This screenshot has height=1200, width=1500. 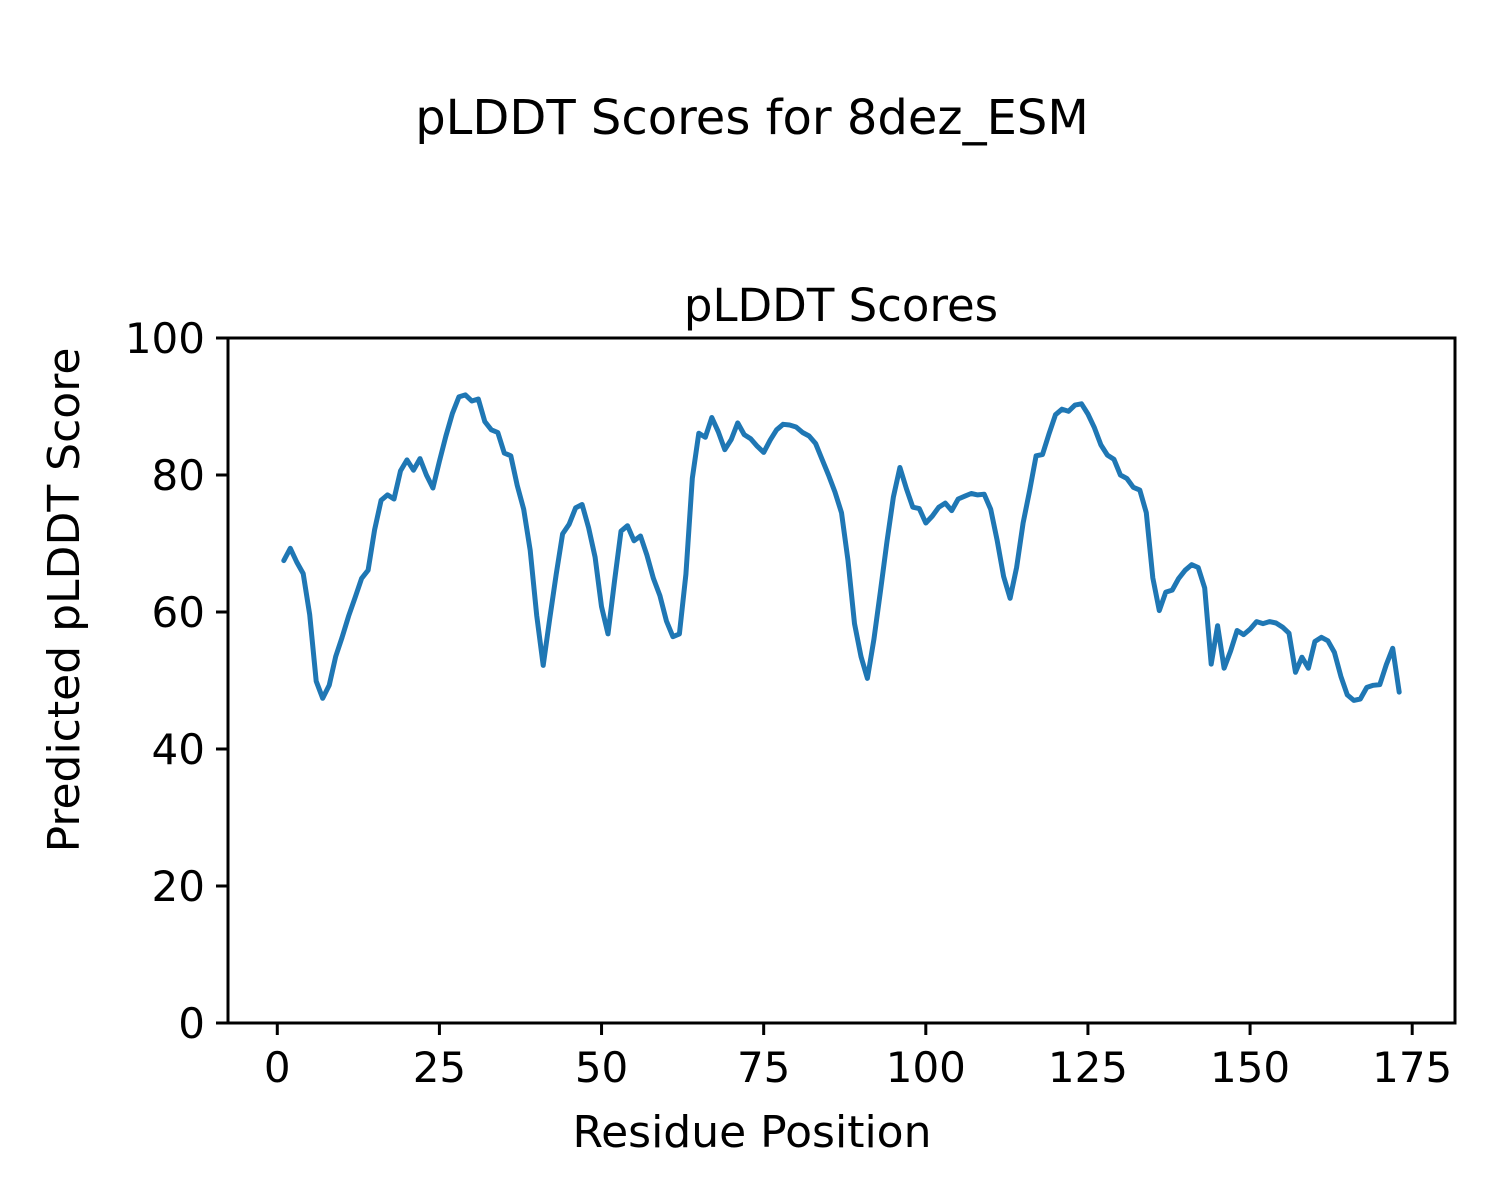 I want to click on y-tick-label: 40, so click(x=178, y=749).